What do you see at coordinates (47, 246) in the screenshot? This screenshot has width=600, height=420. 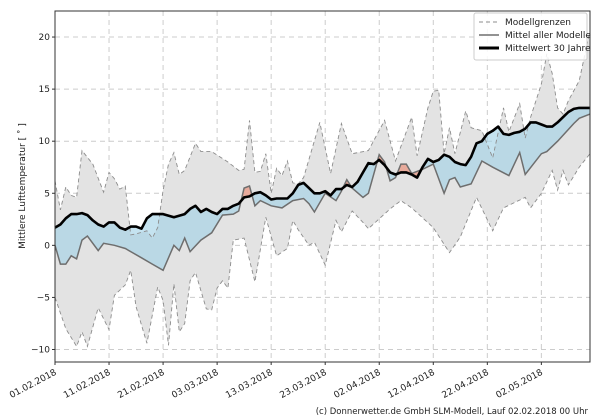 I see `y-tick-label: 0` at bounding box center [47, 246].